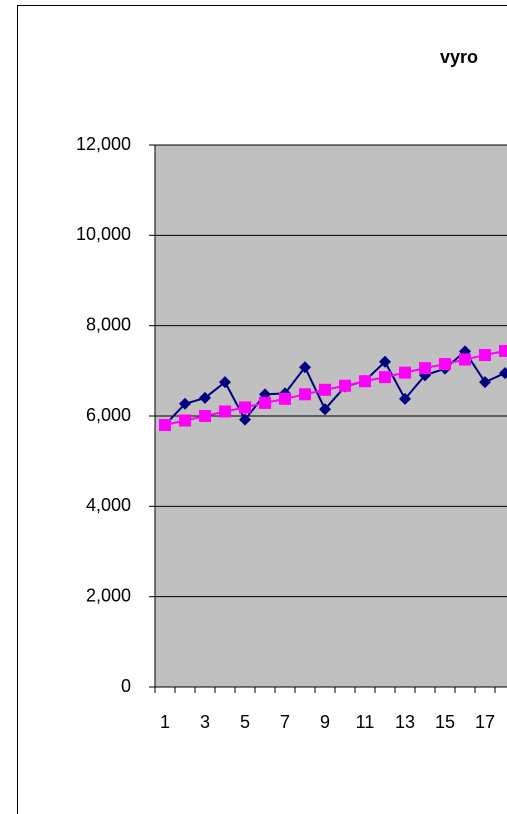 The image size is (507, 814). Describe the element at coordinates (108, 505) in the screenshot. I see `y-tick-label: 4,000` at that location.